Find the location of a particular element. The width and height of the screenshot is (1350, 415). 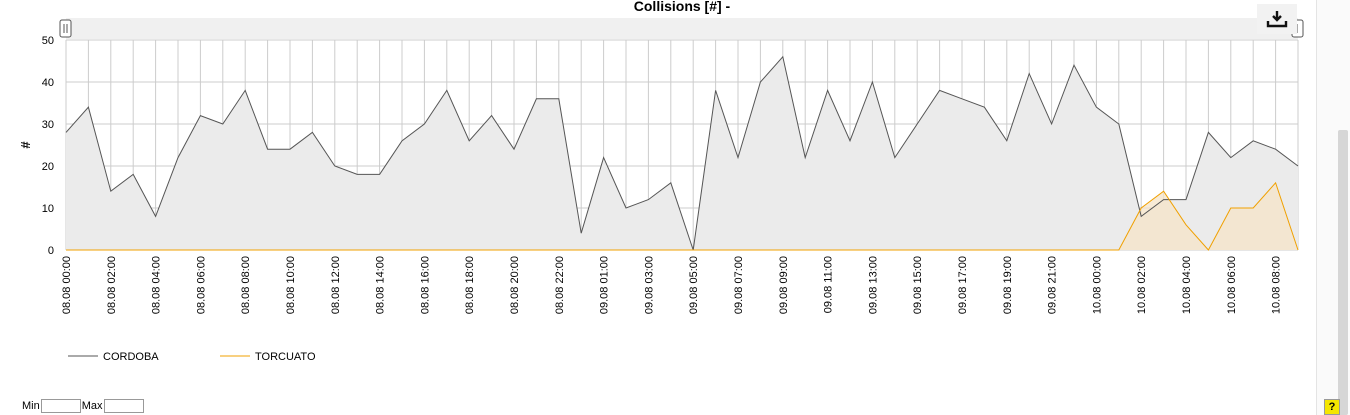

x-tick-label: 09.08 03:00 is located at coordinates (649, 285).